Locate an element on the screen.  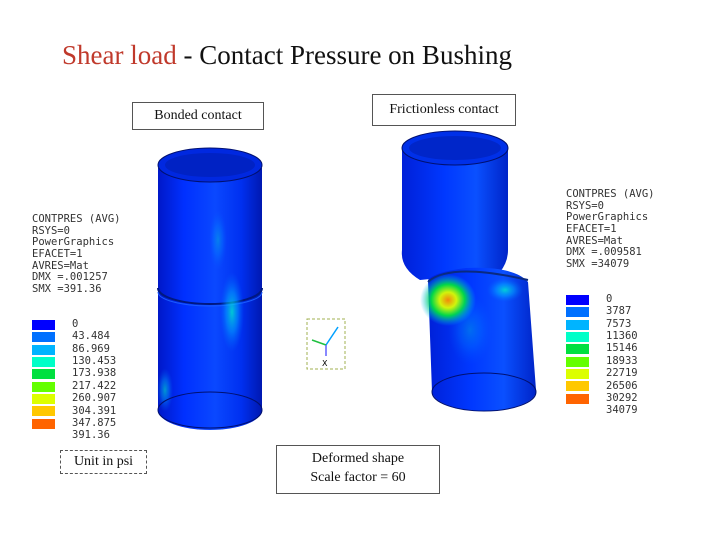
legend-scale-row: 217.422 is located at coordinates (76, 386).